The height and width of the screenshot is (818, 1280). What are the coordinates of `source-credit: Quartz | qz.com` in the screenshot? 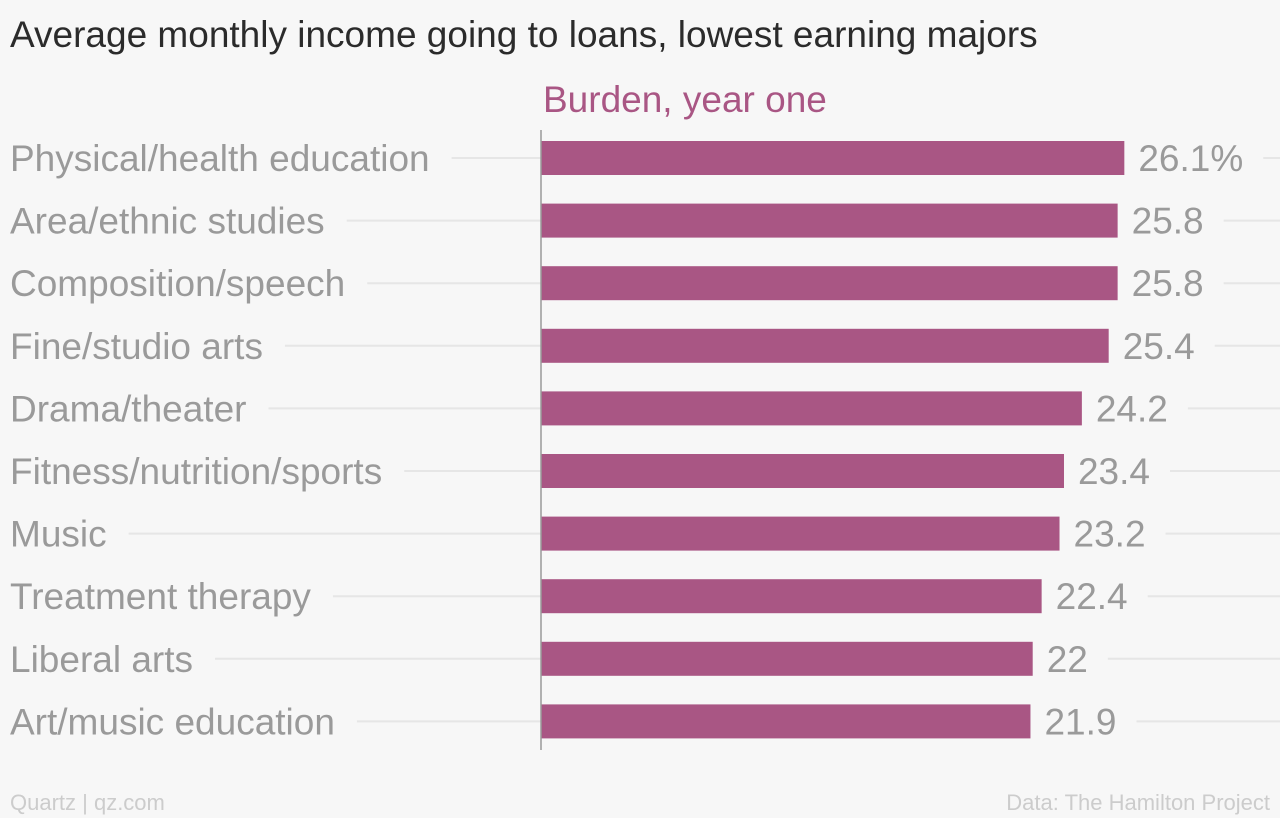 It's located at (87, 802).